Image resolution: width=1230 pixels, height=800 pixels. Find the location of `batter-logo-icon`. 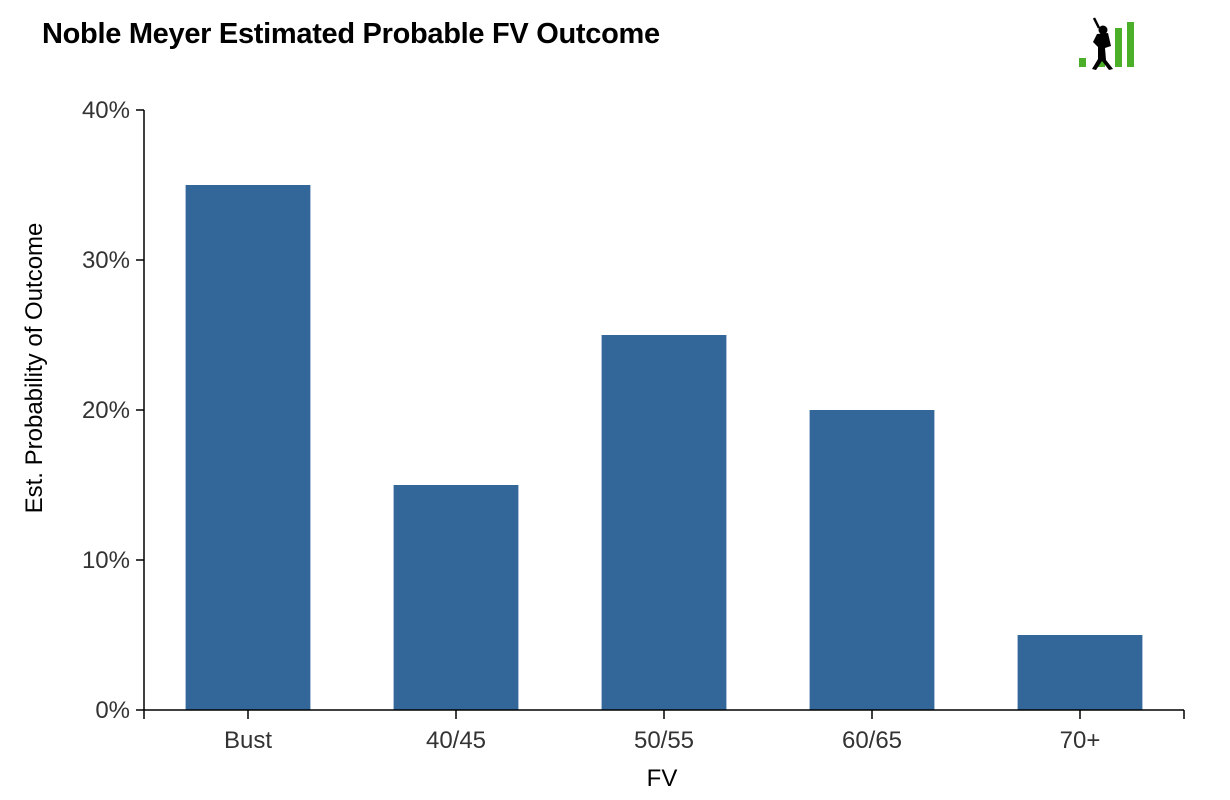

batter-logo-icon is located at coordinates (1106, 43).